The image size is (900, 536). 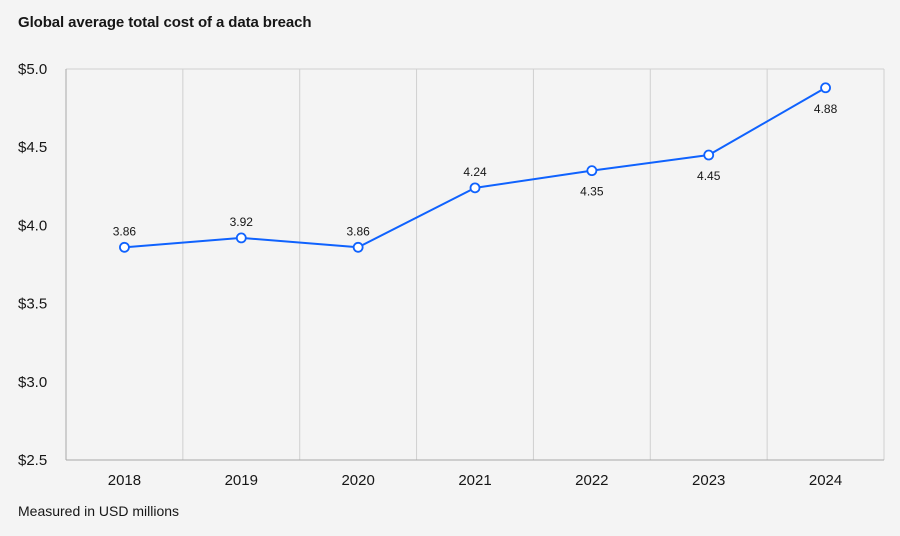 I want to click on x-tick-label: 2020, so click(x=357, y=480).